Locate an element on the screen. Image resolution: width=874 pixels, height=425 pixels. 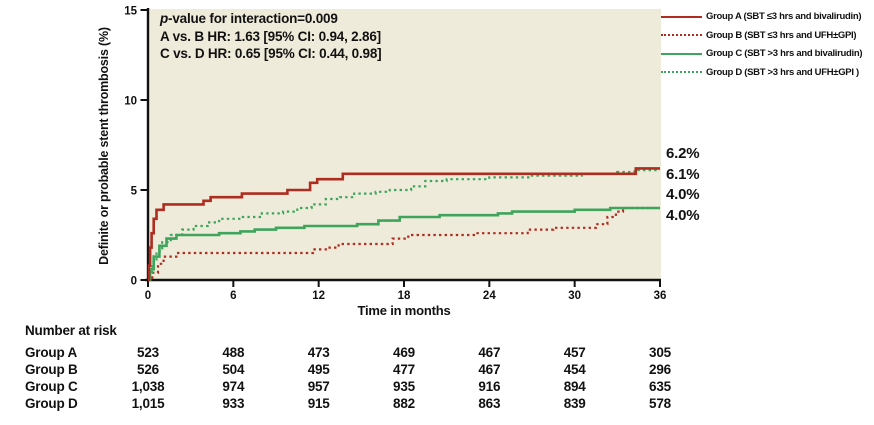
risk-cell: 974 is located at coordinates (233, 386).